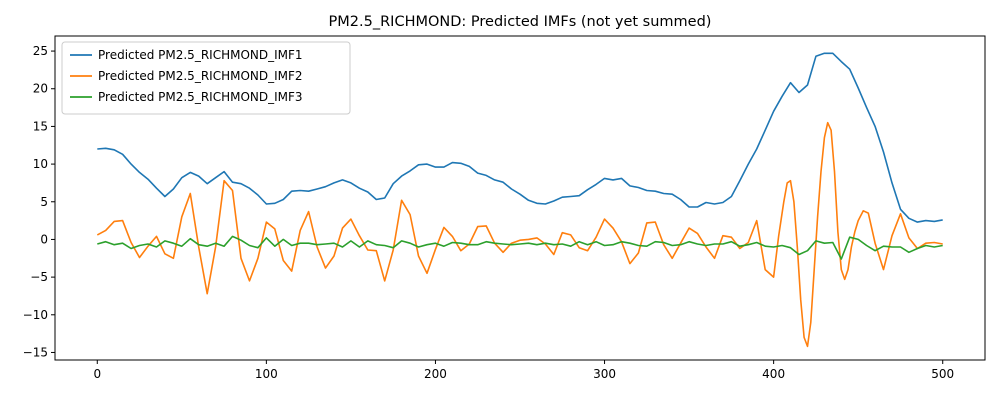 This screenshot has width=1000, height=400. Describe the element at coordinates (266, 374) in the screenshot. I see `x-tick-label: 100` at that location.